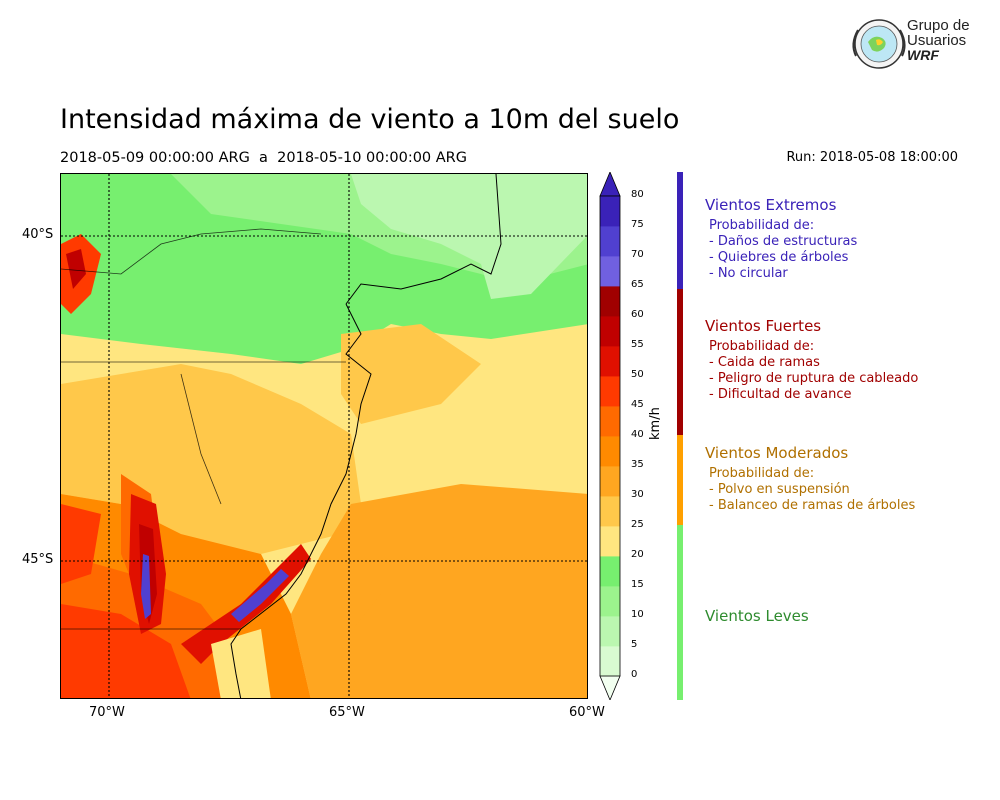  What do you see at coordinates (637, 494) in the screenshot?
I see `colorbar-tick-label: 30` at bounding box center [637, 494].